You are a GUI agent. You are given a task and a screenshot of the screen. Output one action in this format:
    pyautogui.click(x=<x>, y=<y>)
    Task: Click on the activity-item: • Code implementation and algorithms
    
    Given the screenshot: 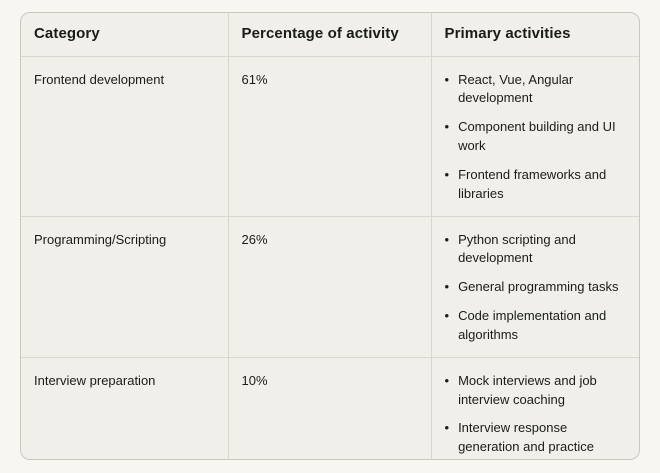 What is the action you would take?
    pyautogui.click(x=535, y=326)
    